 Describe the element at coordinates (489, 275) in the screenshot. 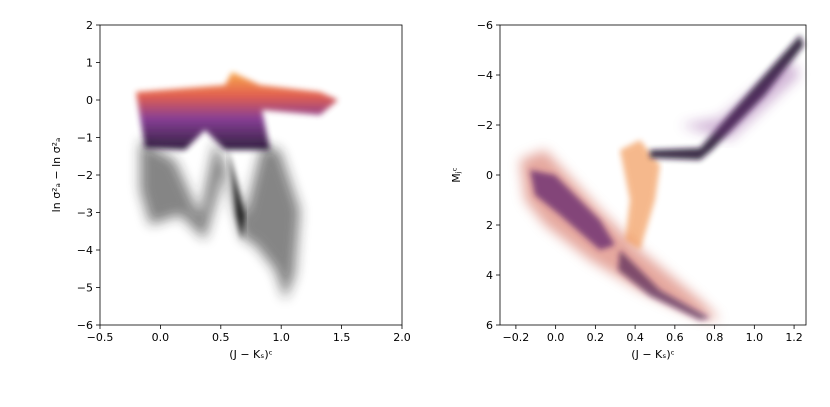

I see `y-tick-label: 4` at that location.